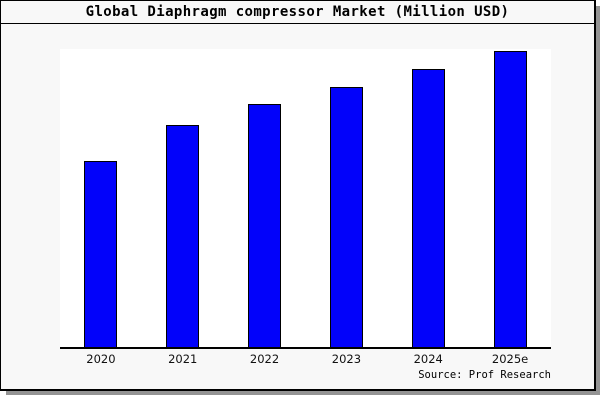 The height and width of the screenshot is (400, 600). What do you see at coordinates (346, 359) in the screenshot?
I see `x-tick-label-2023: 2023` at bounding box center [346, 359].